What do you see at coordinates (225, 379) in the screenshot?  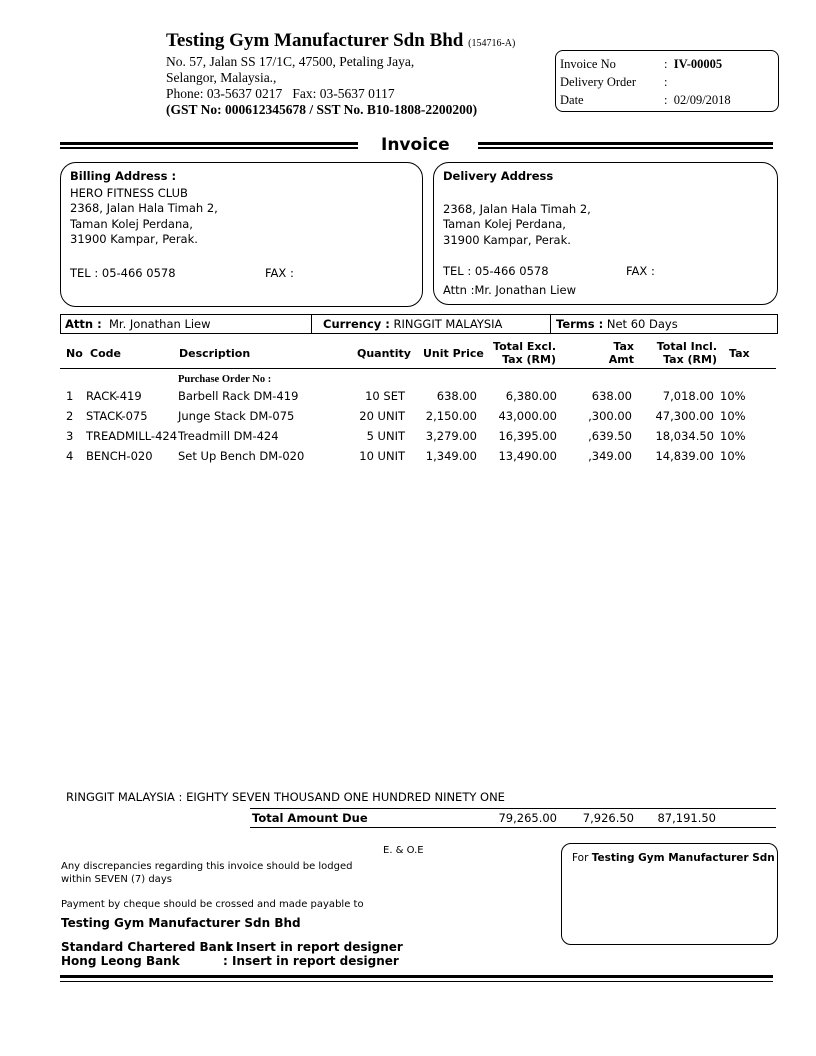 I see `purchase-order-label: Purchase Order No :` at bounding box center [225, 379].